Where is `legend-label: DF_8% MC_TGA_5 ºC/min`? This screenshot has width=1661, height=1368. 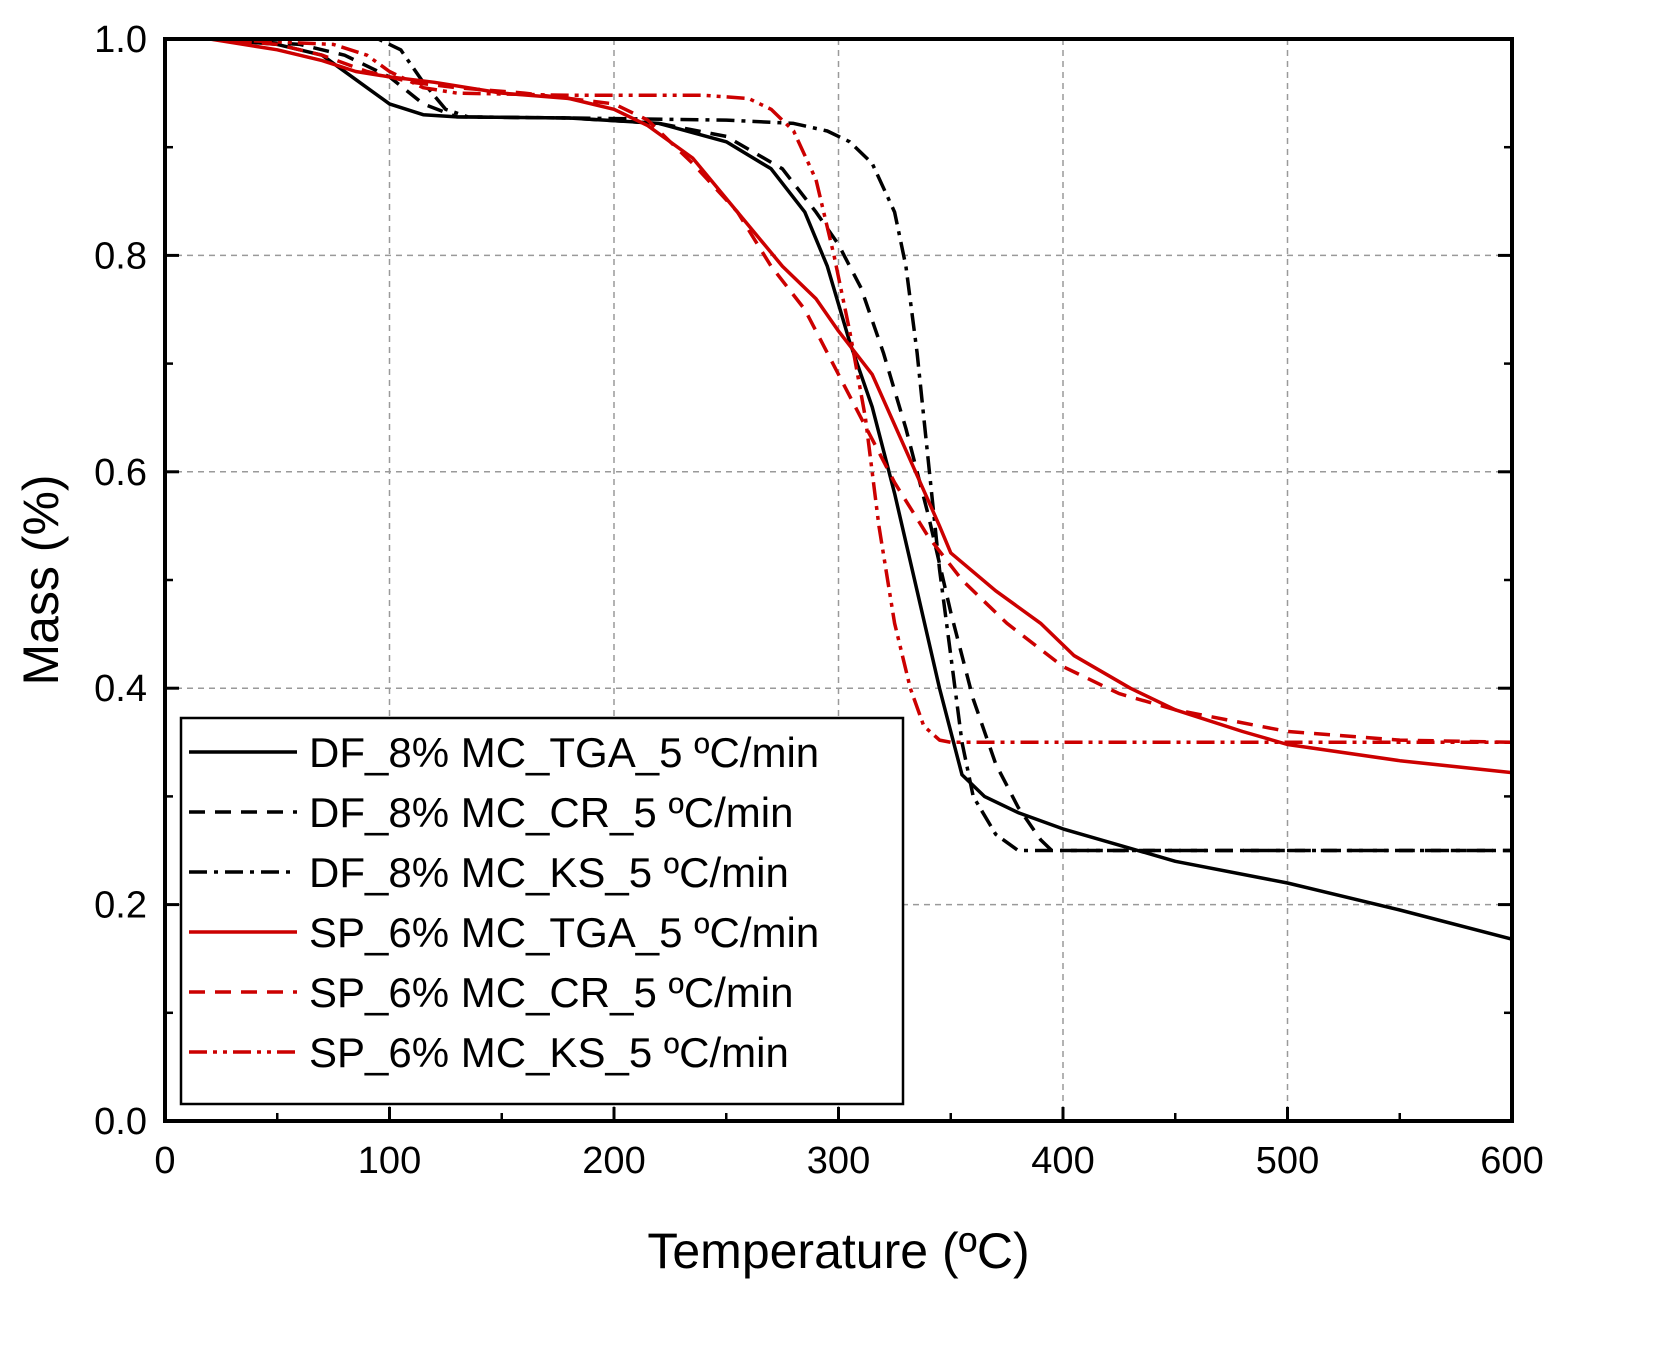 legend-label: DF_8% MC_TGA_5 ºC/min is located at coordinates (564, 752).